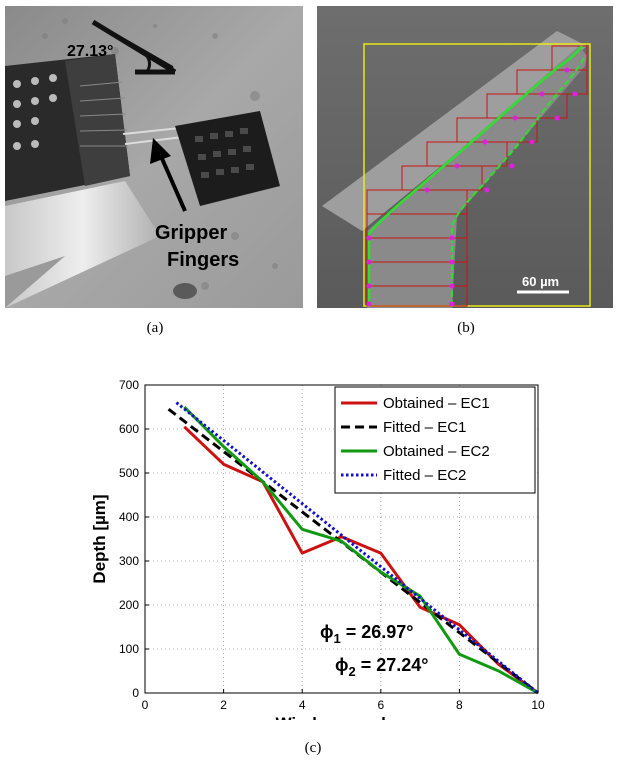 This screenshot has width=619, height=772. What do you see at coordinates (436, 451) in the screenshot?
I see `legend-label-3: Obtained – EC2` at bounding box center [436, 451].